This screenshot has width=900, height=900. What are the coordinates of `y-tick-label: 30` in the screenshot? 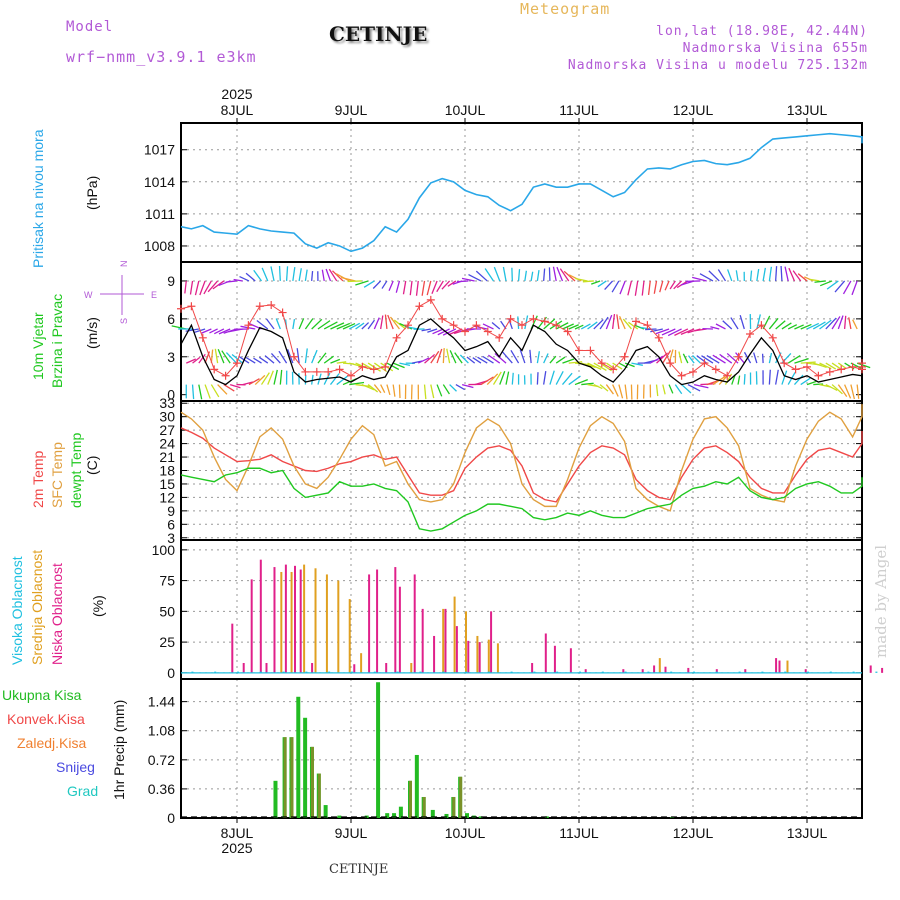 It's located at (167, 417).